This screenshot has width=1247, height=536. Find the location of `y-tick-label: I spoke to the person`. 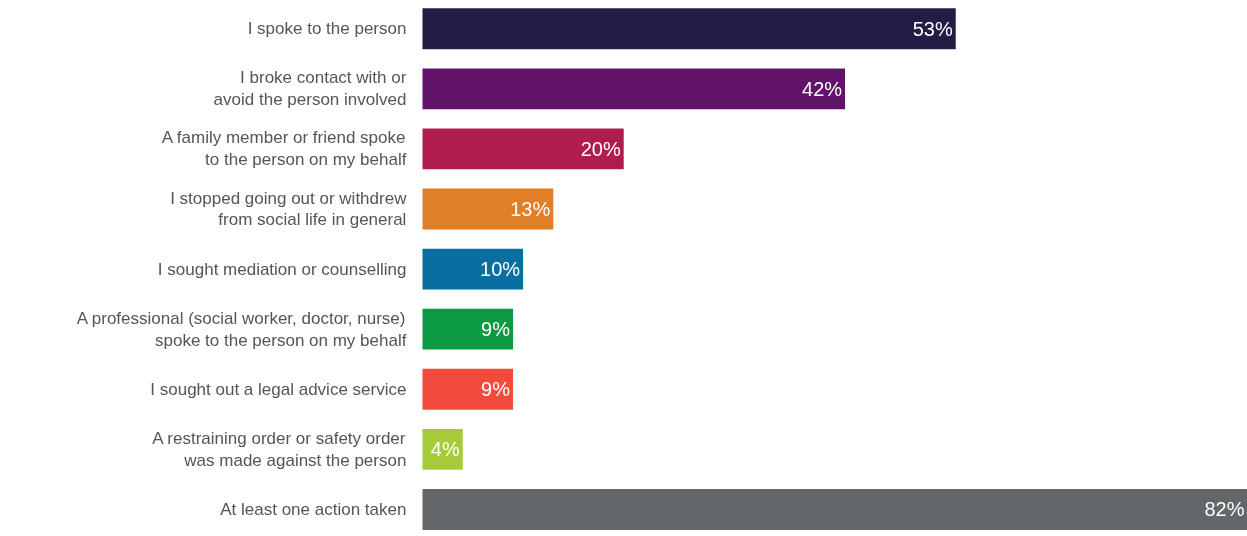

y-tick-label: I spoke to the person is located at coordinates (327, 29).